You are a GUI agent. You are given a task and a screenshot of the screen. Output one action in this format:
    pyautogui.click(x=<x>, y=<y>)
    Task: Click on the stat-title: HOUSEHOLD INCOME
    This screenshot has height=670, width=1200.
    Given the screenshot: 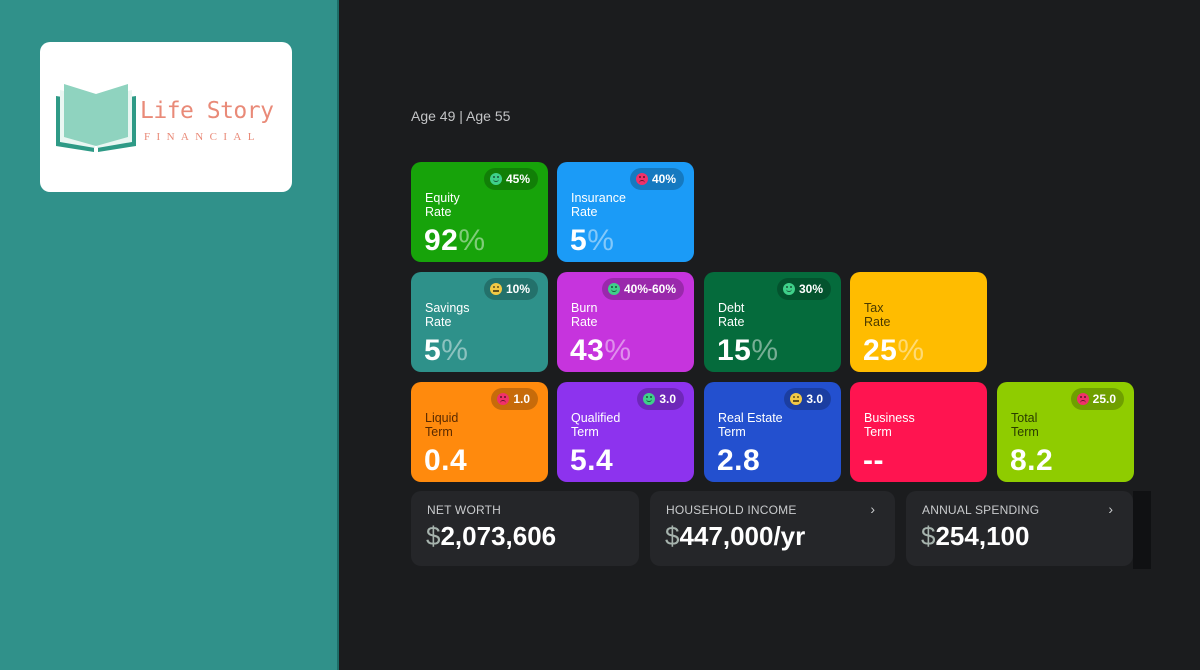 What is the action you would take?
    pyautogui.click(x=731, y=510)
    